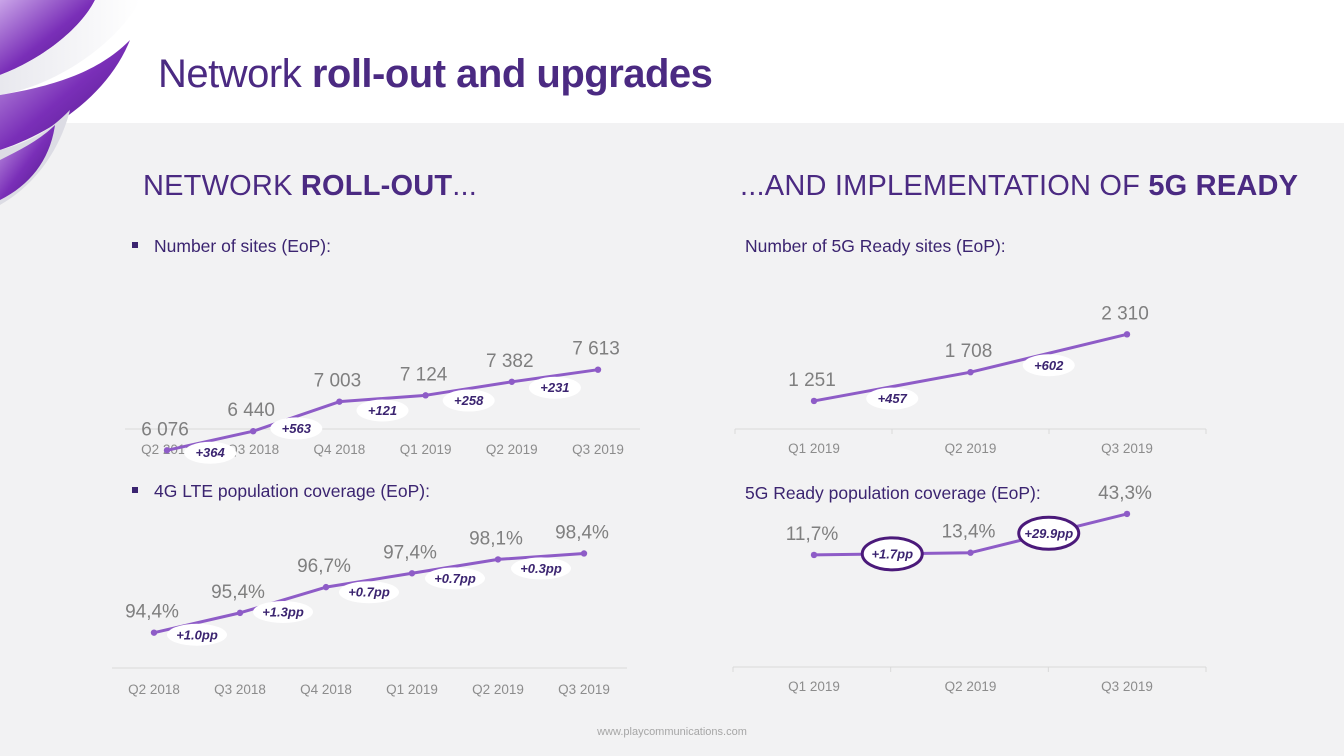  Describe the element at coordinates (1125, 493) in the screenshot. I see `data-label: 43,3%` at that location.